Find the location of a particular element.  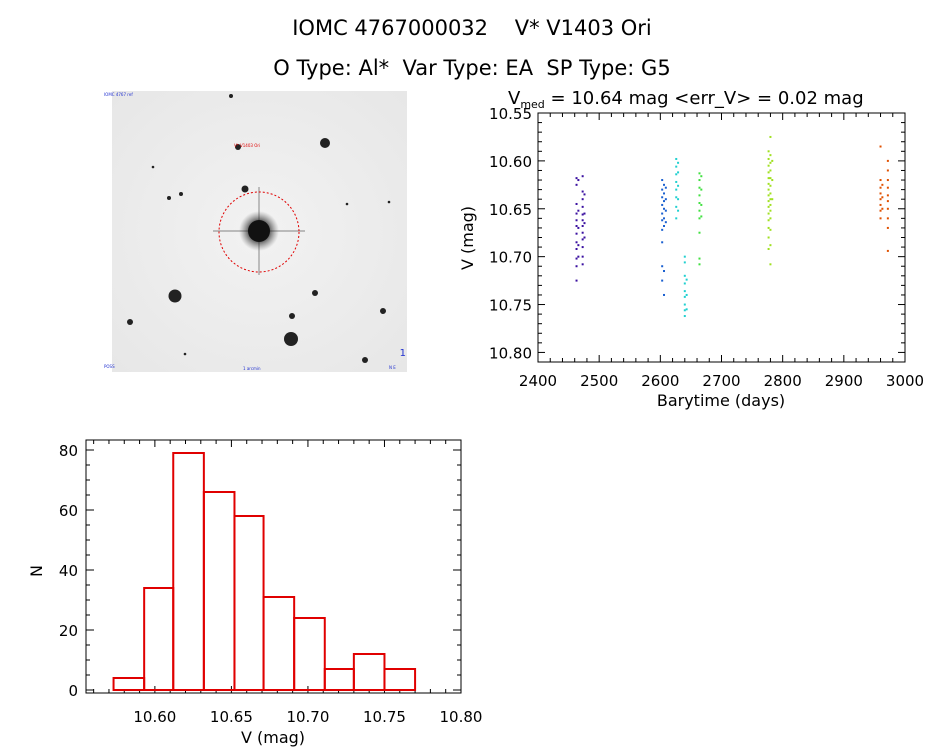

hist-xtick-label: 10.80 is located at coordinates (461, 717).